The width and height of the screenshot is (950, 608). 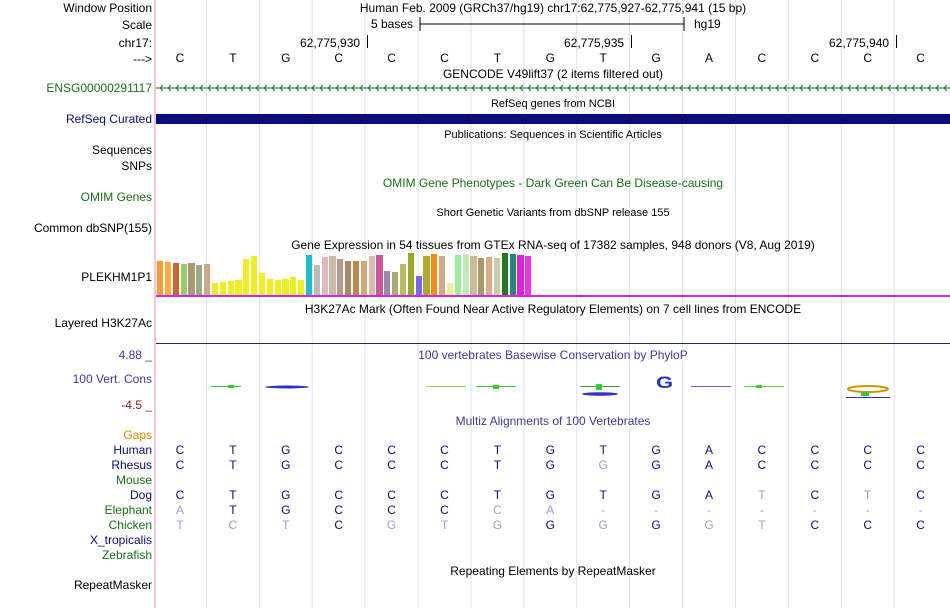 I want to click on h3k27ac-label: Layered H3K27Ac, so click(x=103, y=323).